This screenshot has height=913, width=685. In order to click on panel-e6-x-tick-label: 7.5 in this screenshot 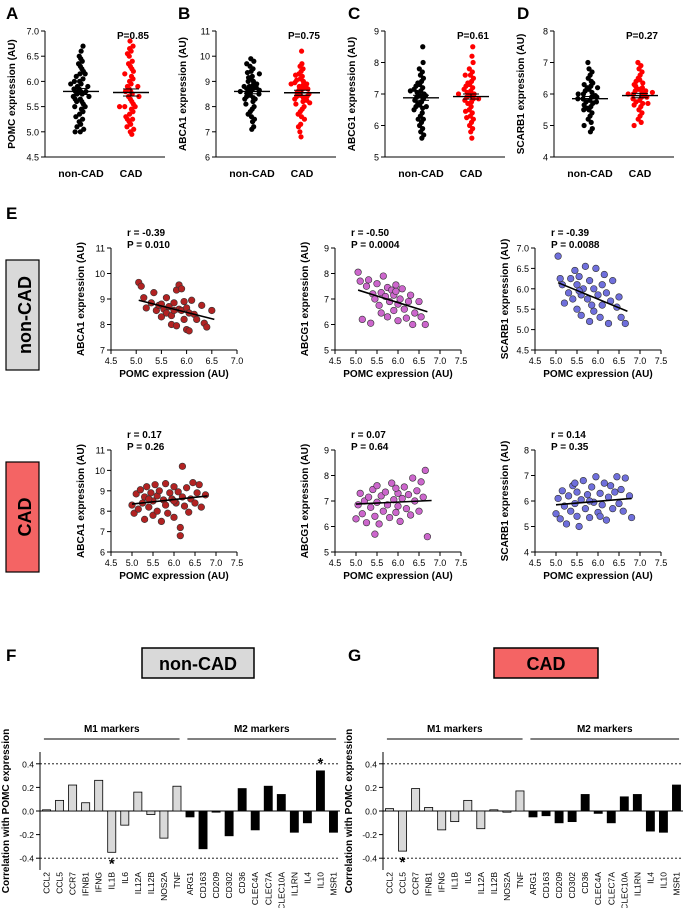, I will do `click(661, 563)`.